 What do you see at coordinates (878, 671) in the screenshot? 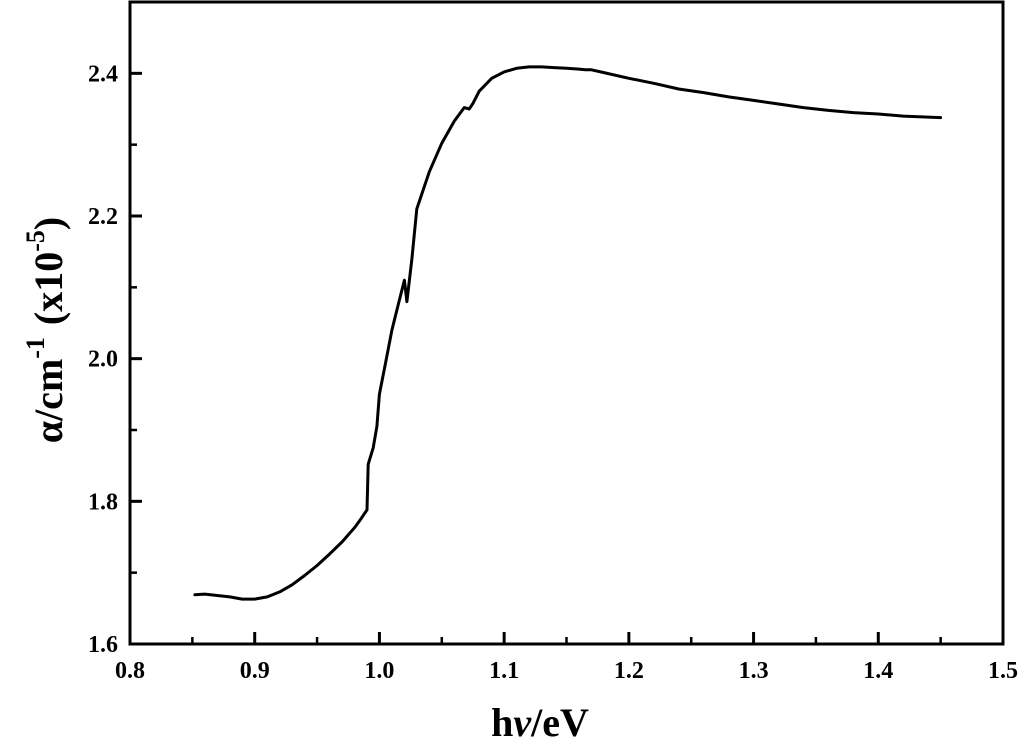
I see `x-tick-label: 1.4` at bounding box center [878, 671].